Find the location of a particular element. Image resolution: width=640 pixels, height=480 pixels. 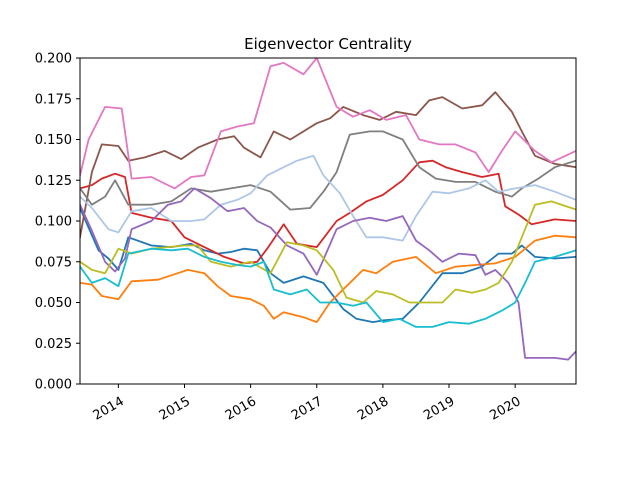

y-tick-label: 0.075 is located at coordinates (53, 262).